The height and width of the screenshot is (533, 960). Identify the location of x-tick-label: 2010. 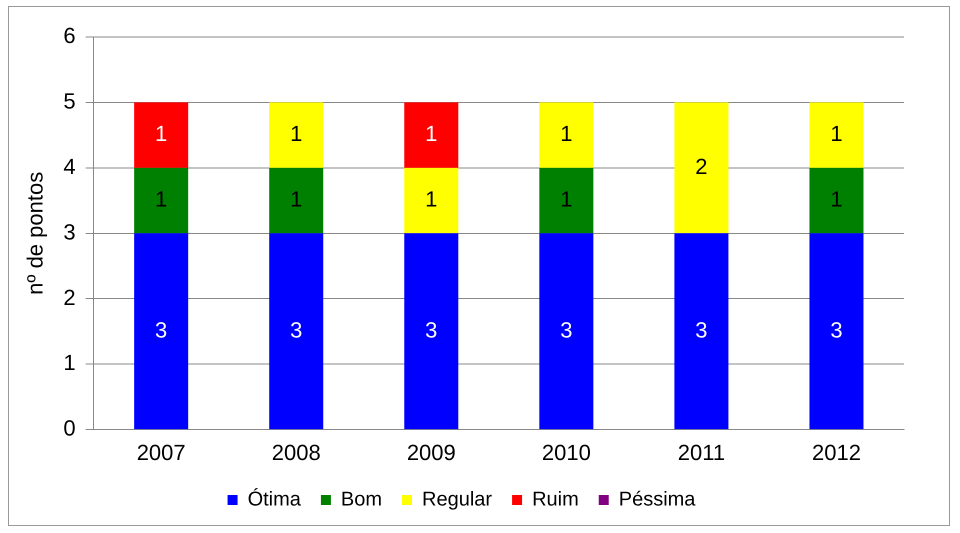
(566, 452).